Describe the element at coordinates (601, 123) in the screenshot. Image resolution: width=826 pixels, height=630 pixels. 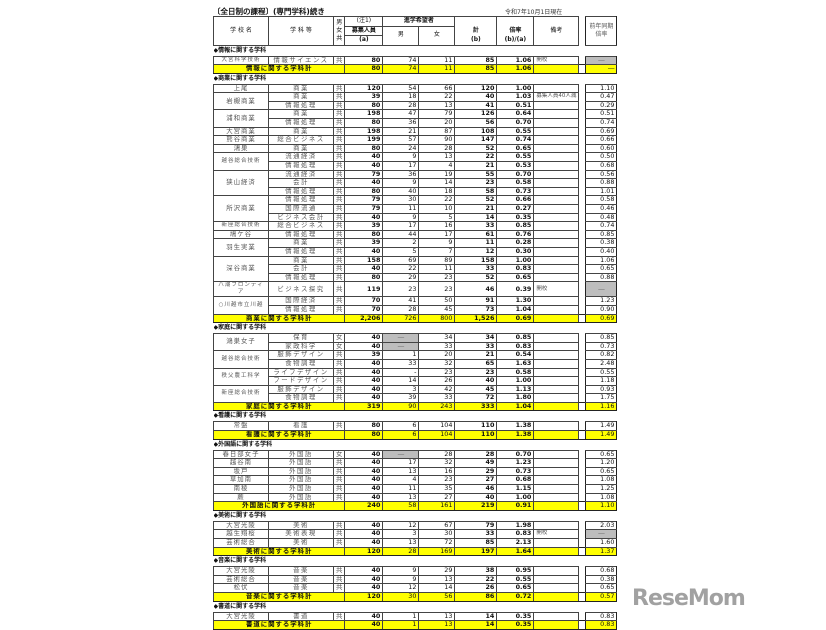
I see `cell-prev: 0.74` at that location.